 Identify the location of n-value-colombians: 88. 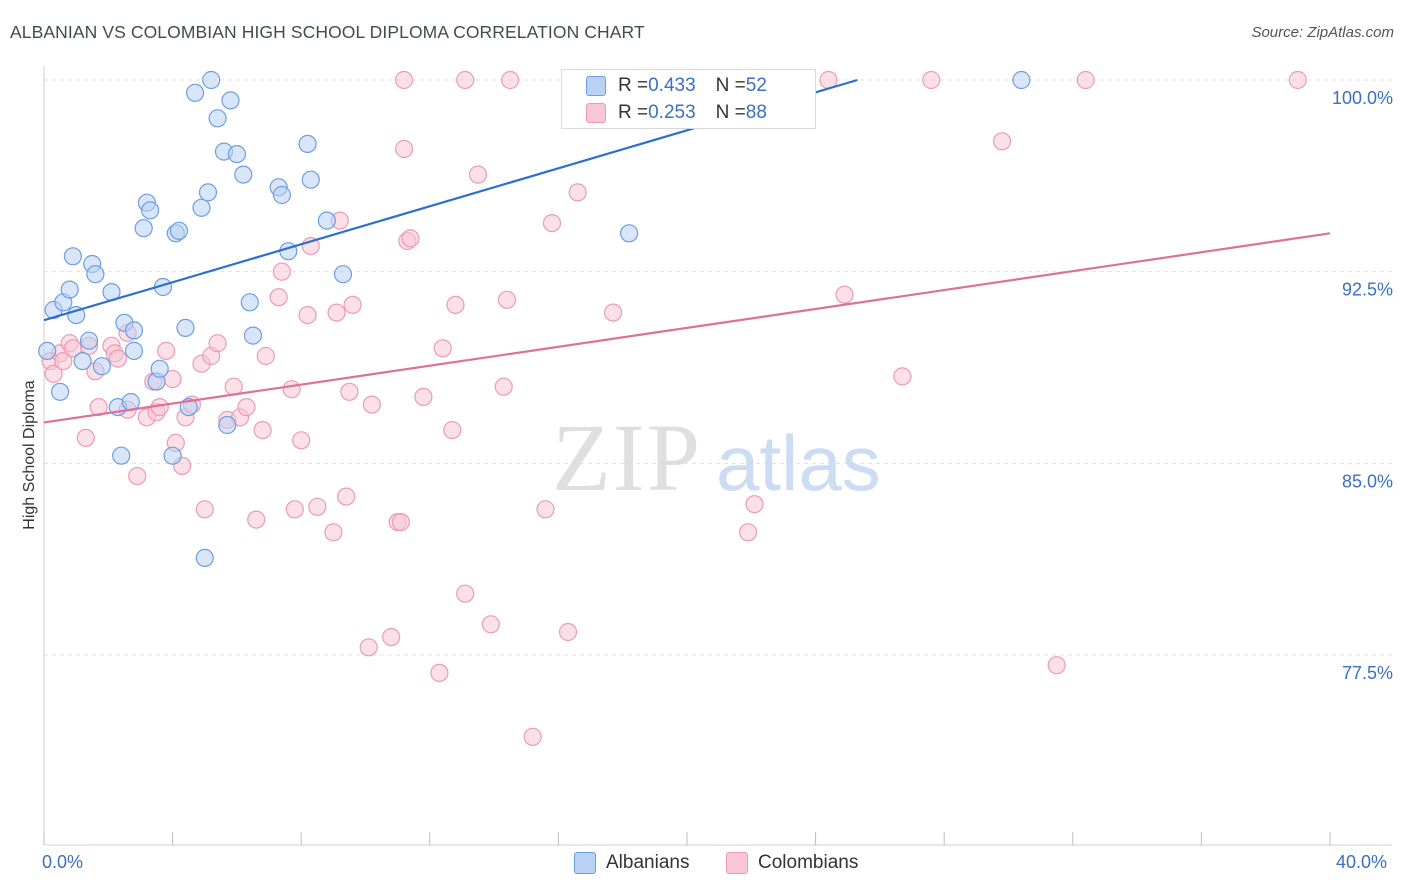
(756, 112).